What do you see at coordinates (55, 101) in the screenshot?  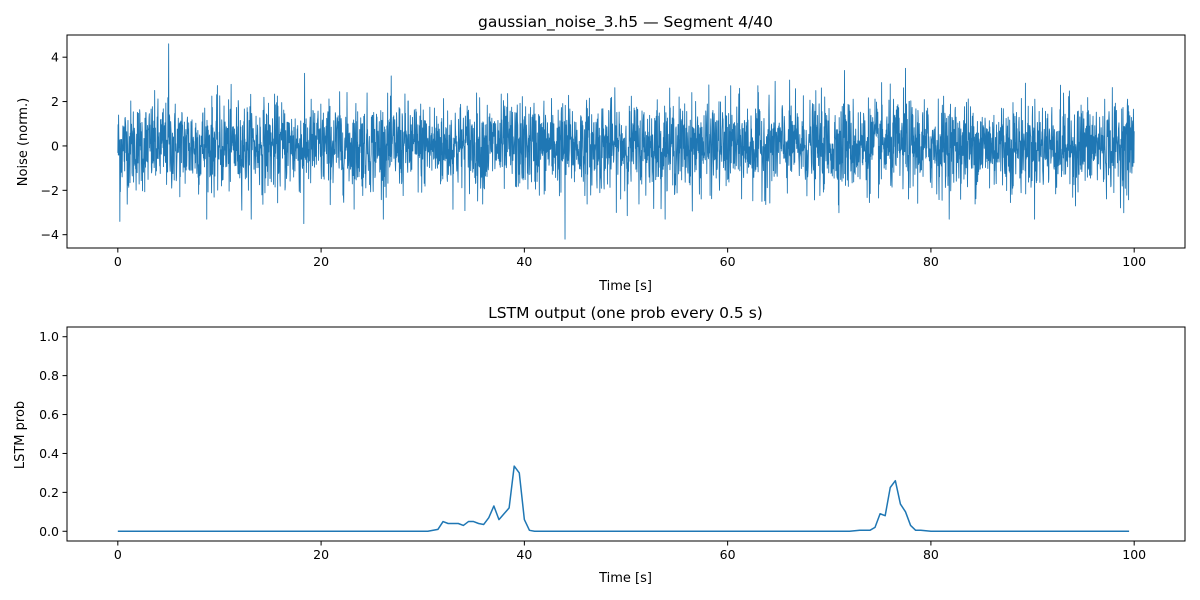 I see `noise-y-tick-label: 2` at bounding box center [55, 101].